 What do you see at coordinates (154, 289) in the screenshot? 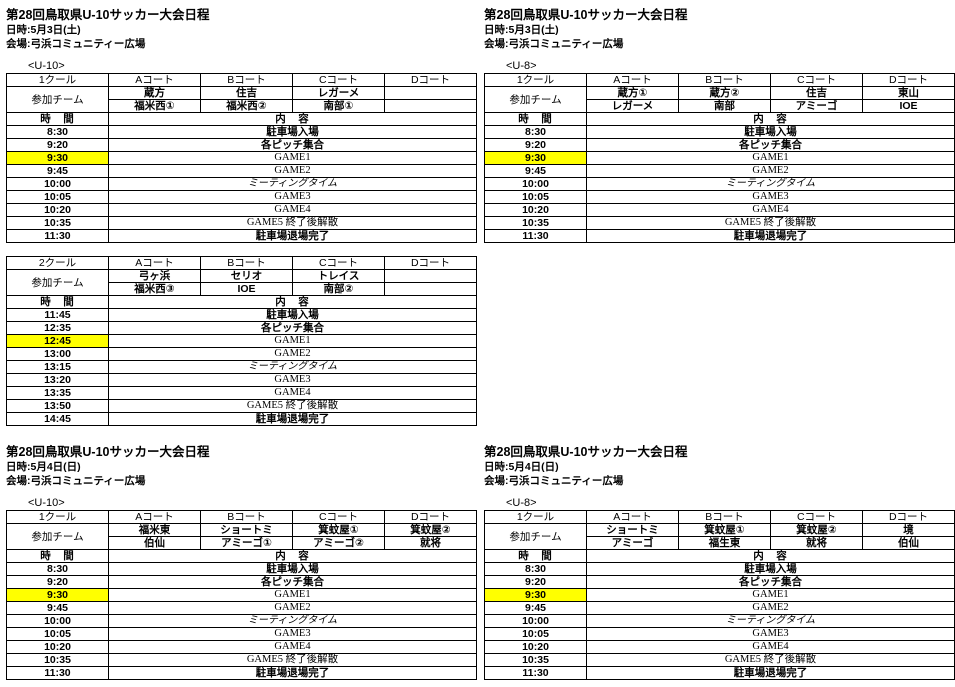
I see `team-name: 福米西③` at bounding box center [154, 289].